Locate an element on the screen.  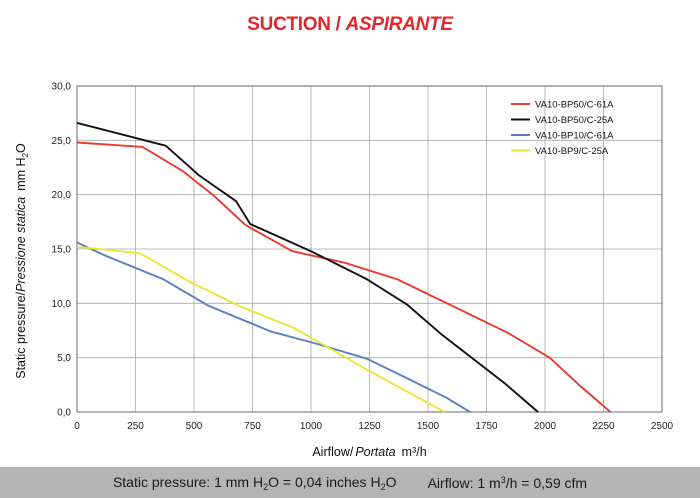
legend-label: VA10-BP50/C-61A is located at coordinates (574, 104).